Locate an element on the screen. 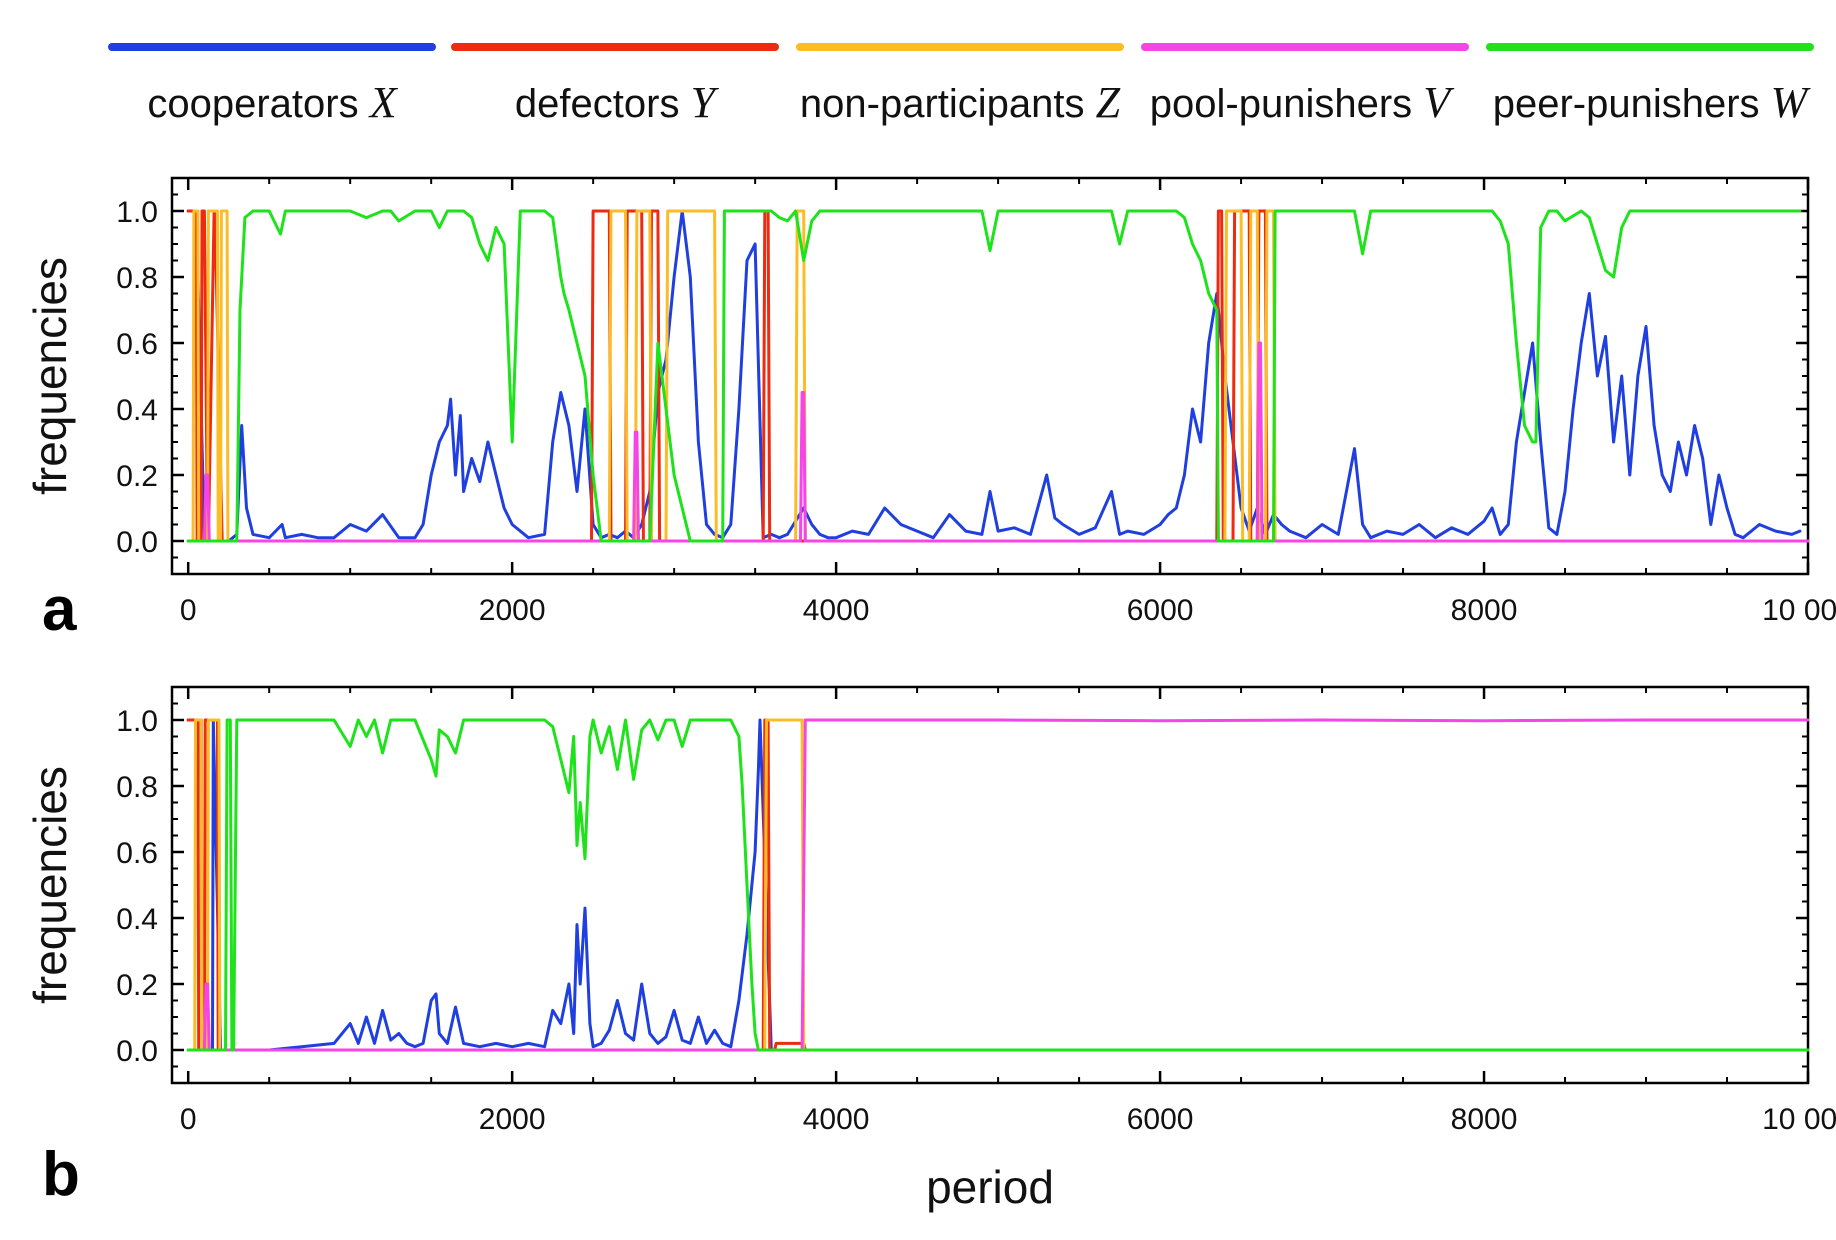 The height and width of the screenshot is (1240, 1836). legend-label: defectors Y is located at coordinates (617, 102).